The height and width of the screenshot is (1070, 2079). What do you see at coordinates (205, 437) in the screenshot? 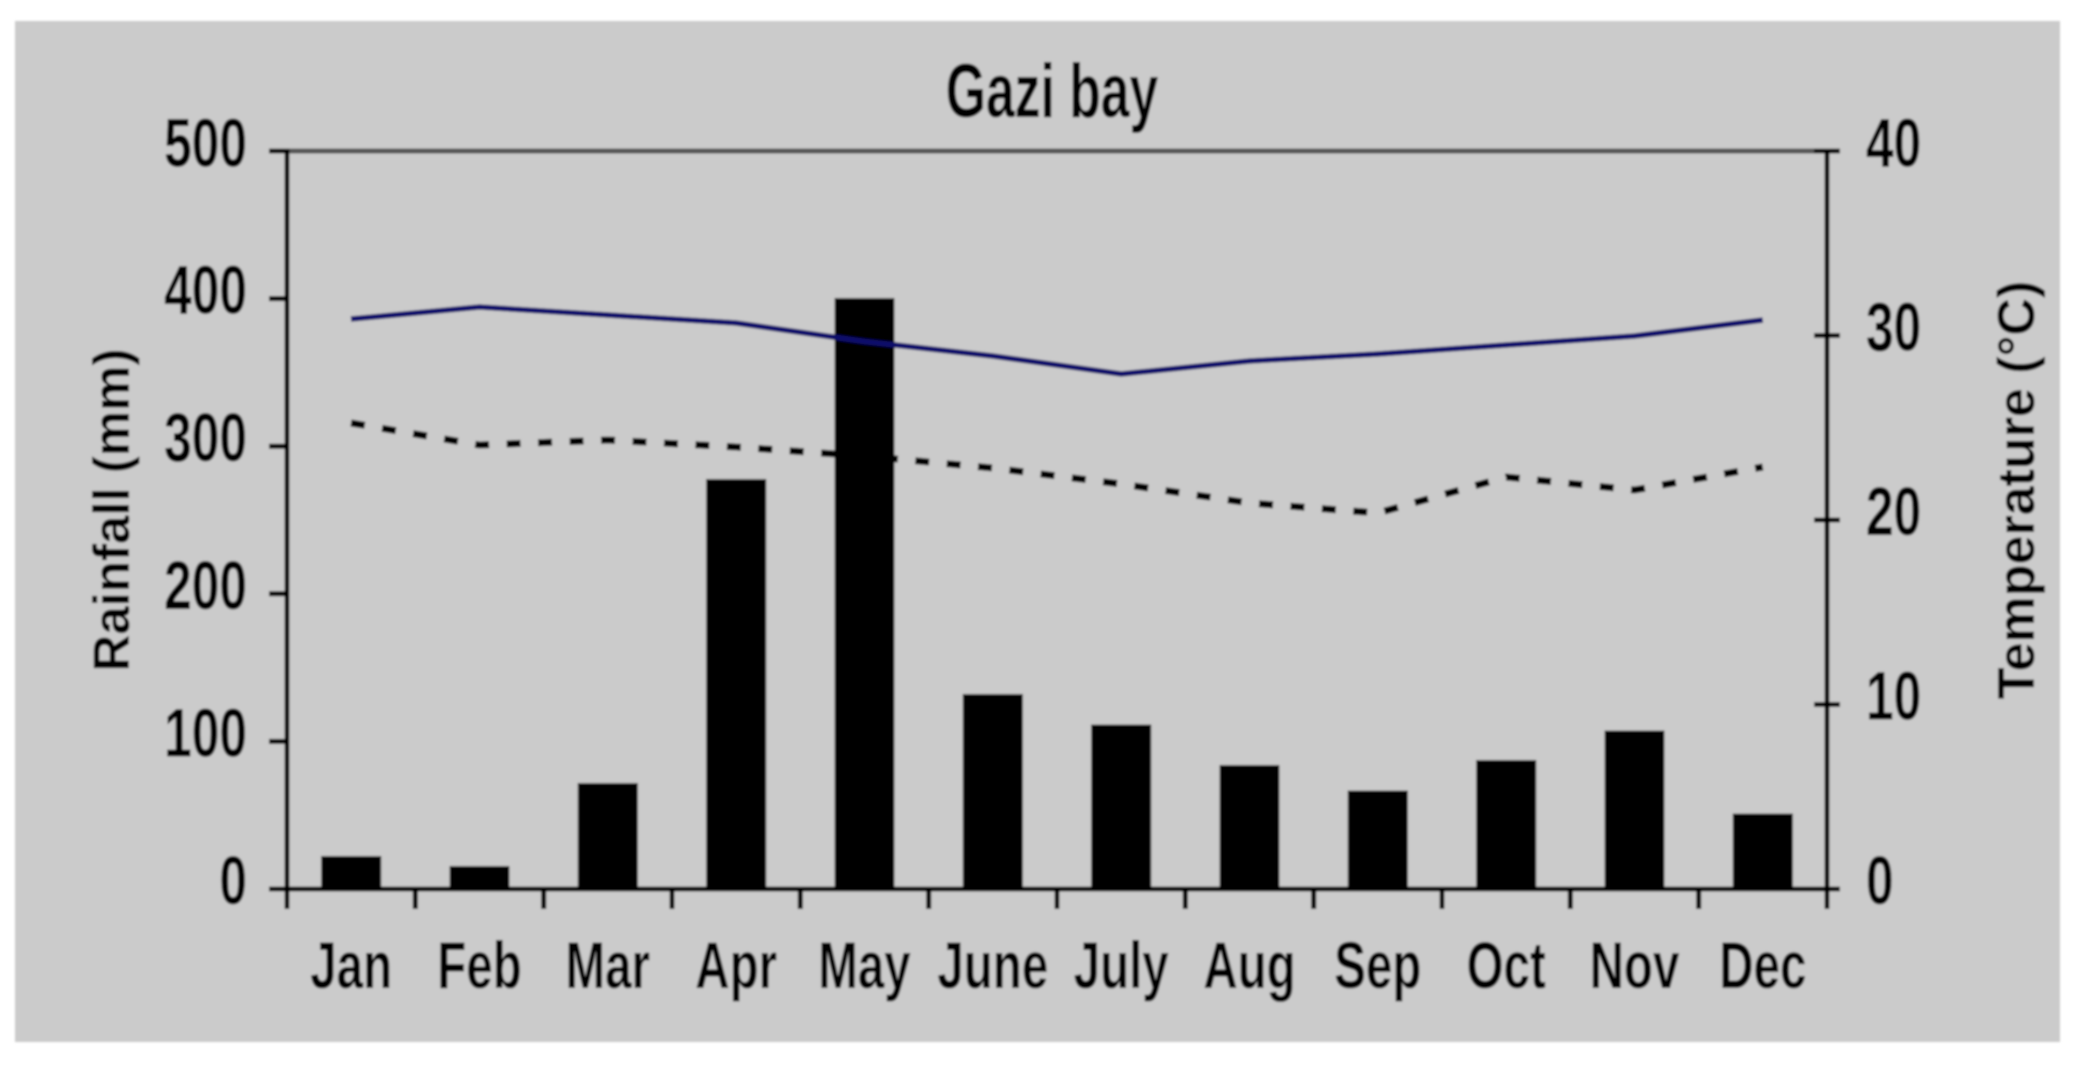
I see `svg-text: 300` at bounding box center [205, 437].